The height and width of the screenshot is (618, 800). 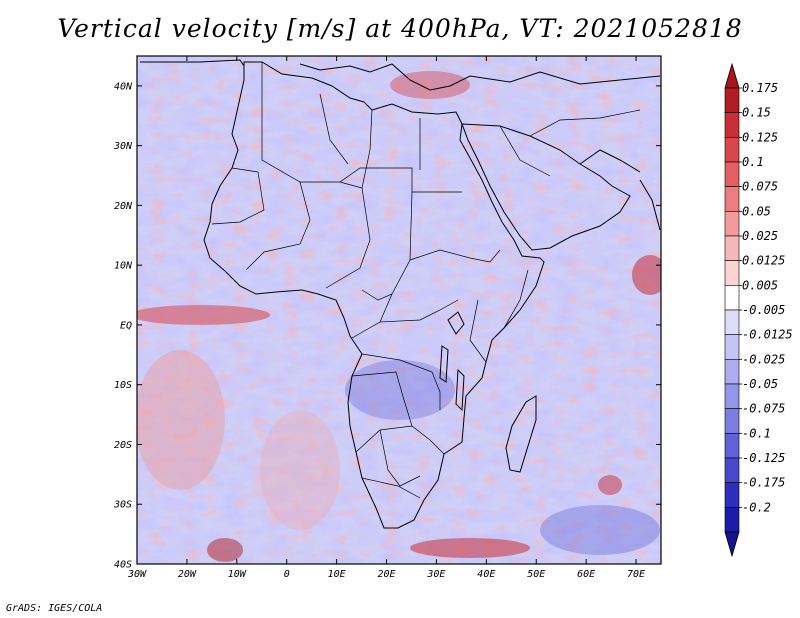 What do you see at coordinates (122, 505) in the screenshot?
I see `lat-label: 30S` at bounding box center [122, 505].